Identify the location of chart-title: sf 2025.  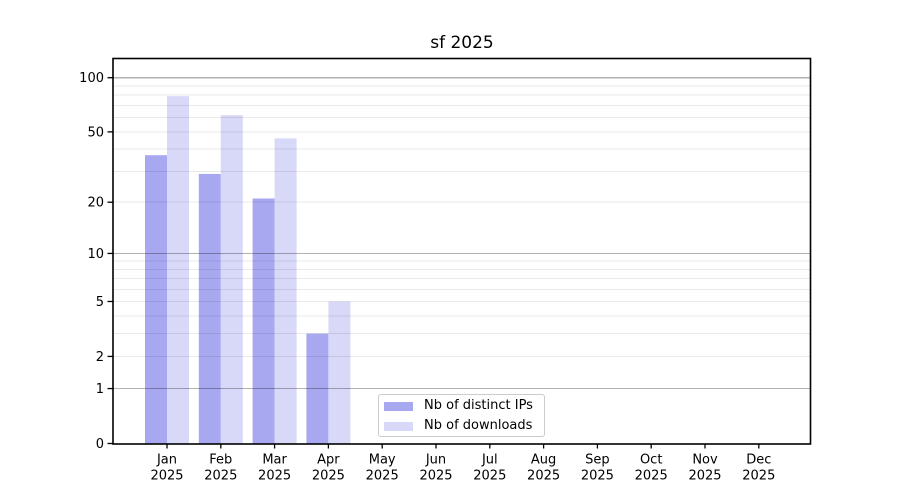
(462, 43).